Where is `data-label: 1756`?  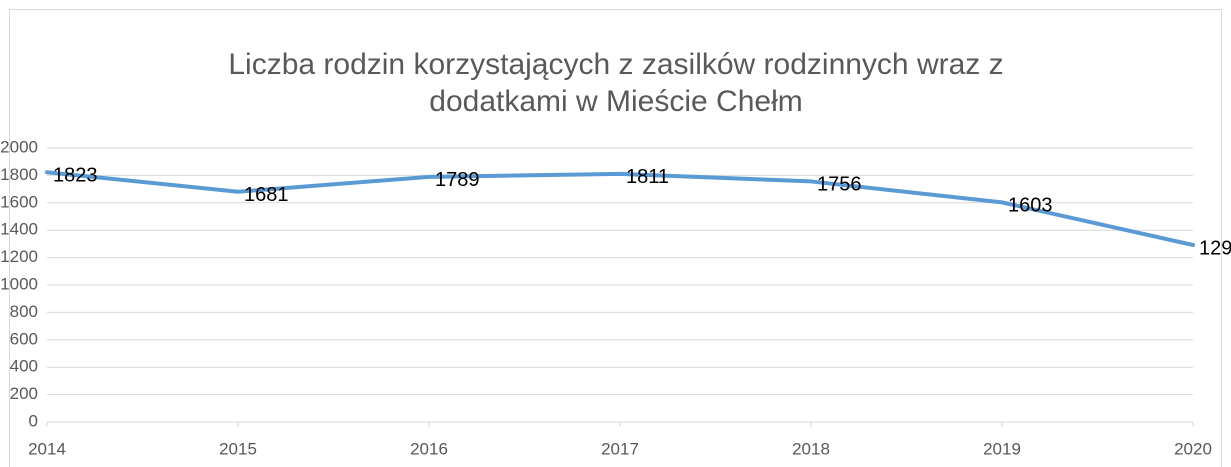
data-label: 1756 is located at coordinates (839, 185).